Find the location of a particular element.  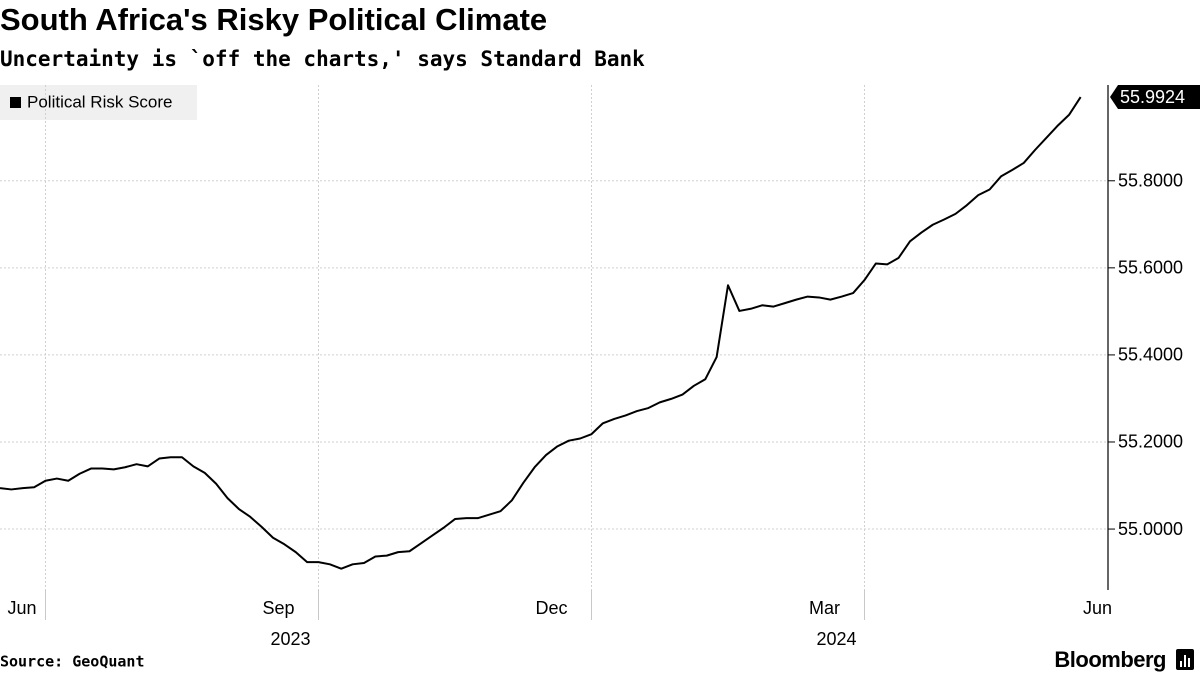

legend-label: Political Risk Score is located at coordinates (100, 101).